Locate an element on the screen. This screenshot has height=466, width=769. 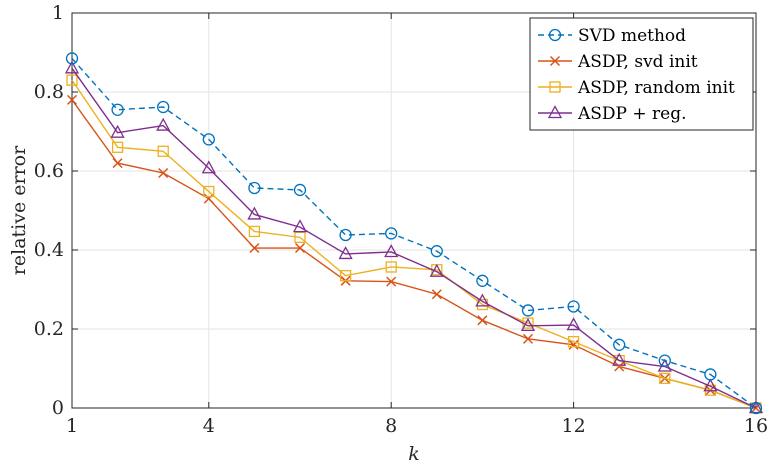
legend-box is located at coordinates (641, 74).